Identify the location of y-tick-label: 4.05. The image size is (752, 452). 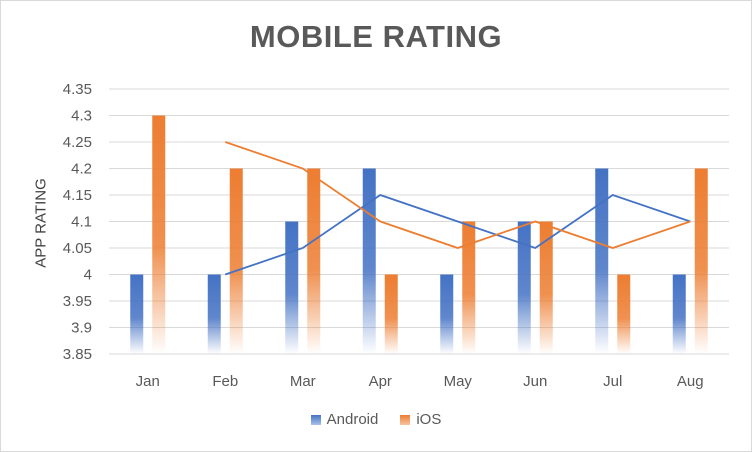
(77, 248).